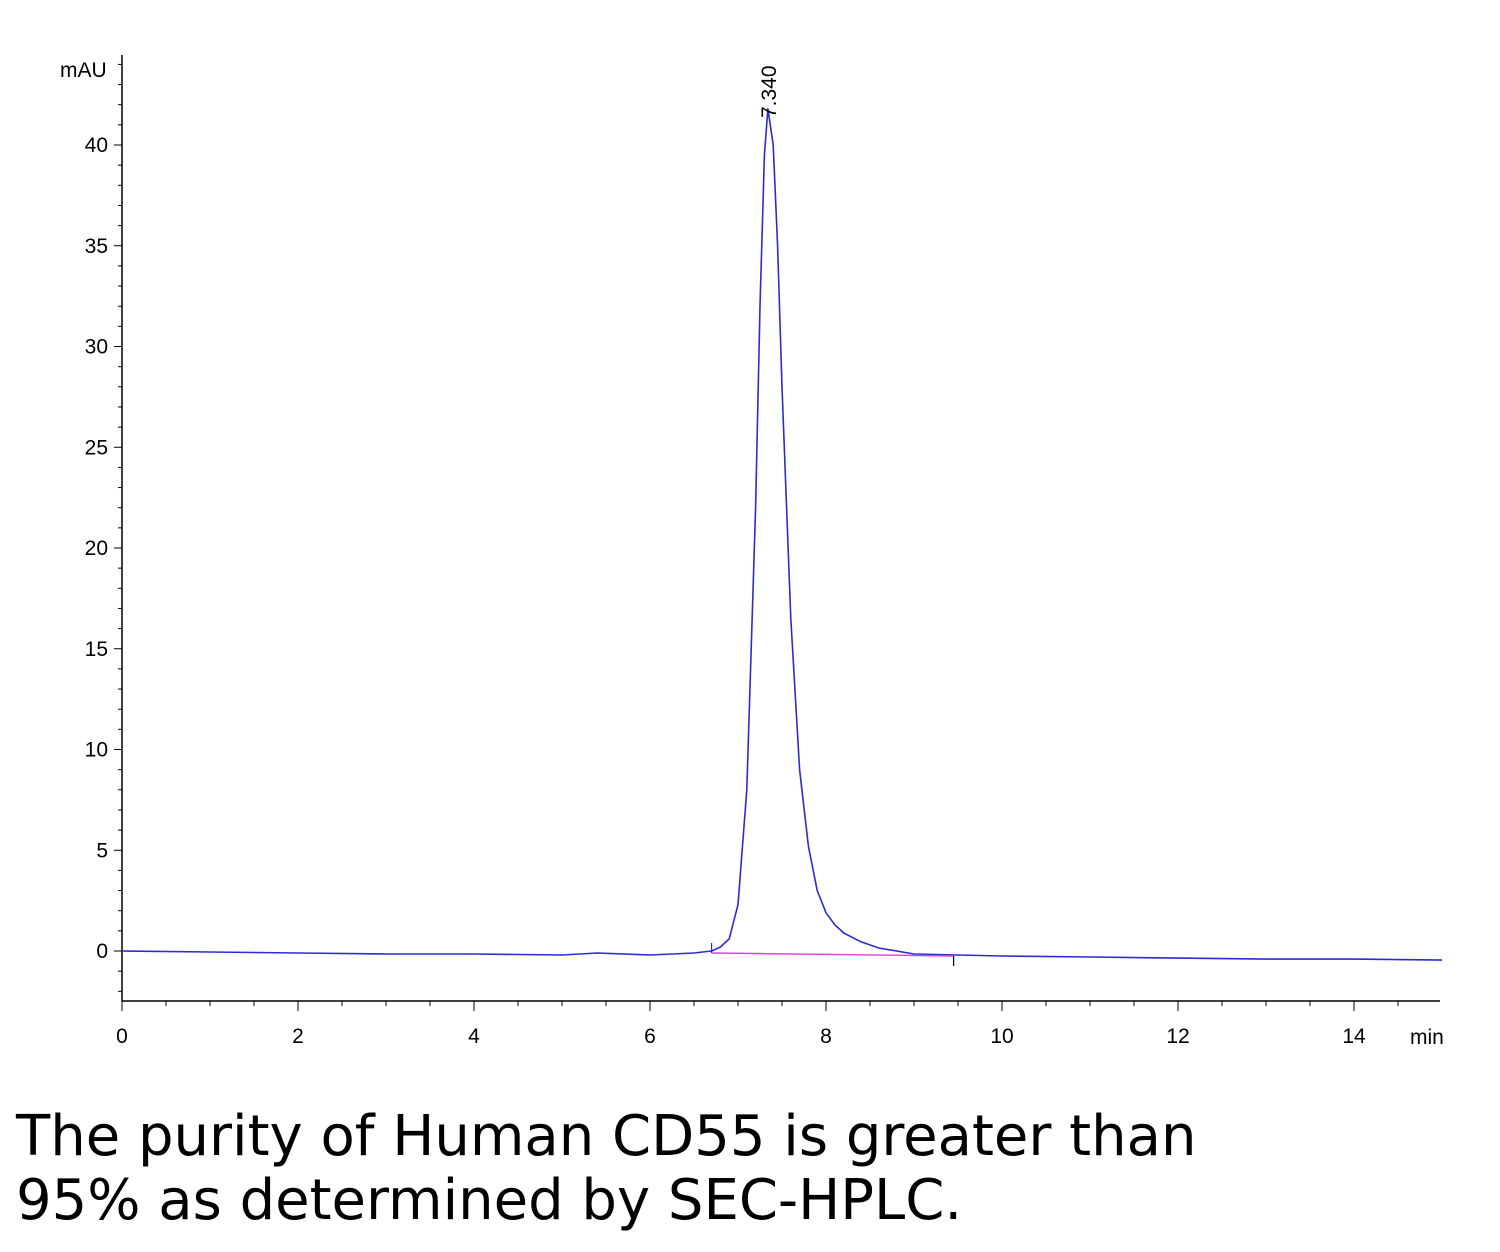 The image size is (1500, 1252). Describe the element at coordinates (96, 246) in the screenshot. I see `y-tick-label: 35` at that location.